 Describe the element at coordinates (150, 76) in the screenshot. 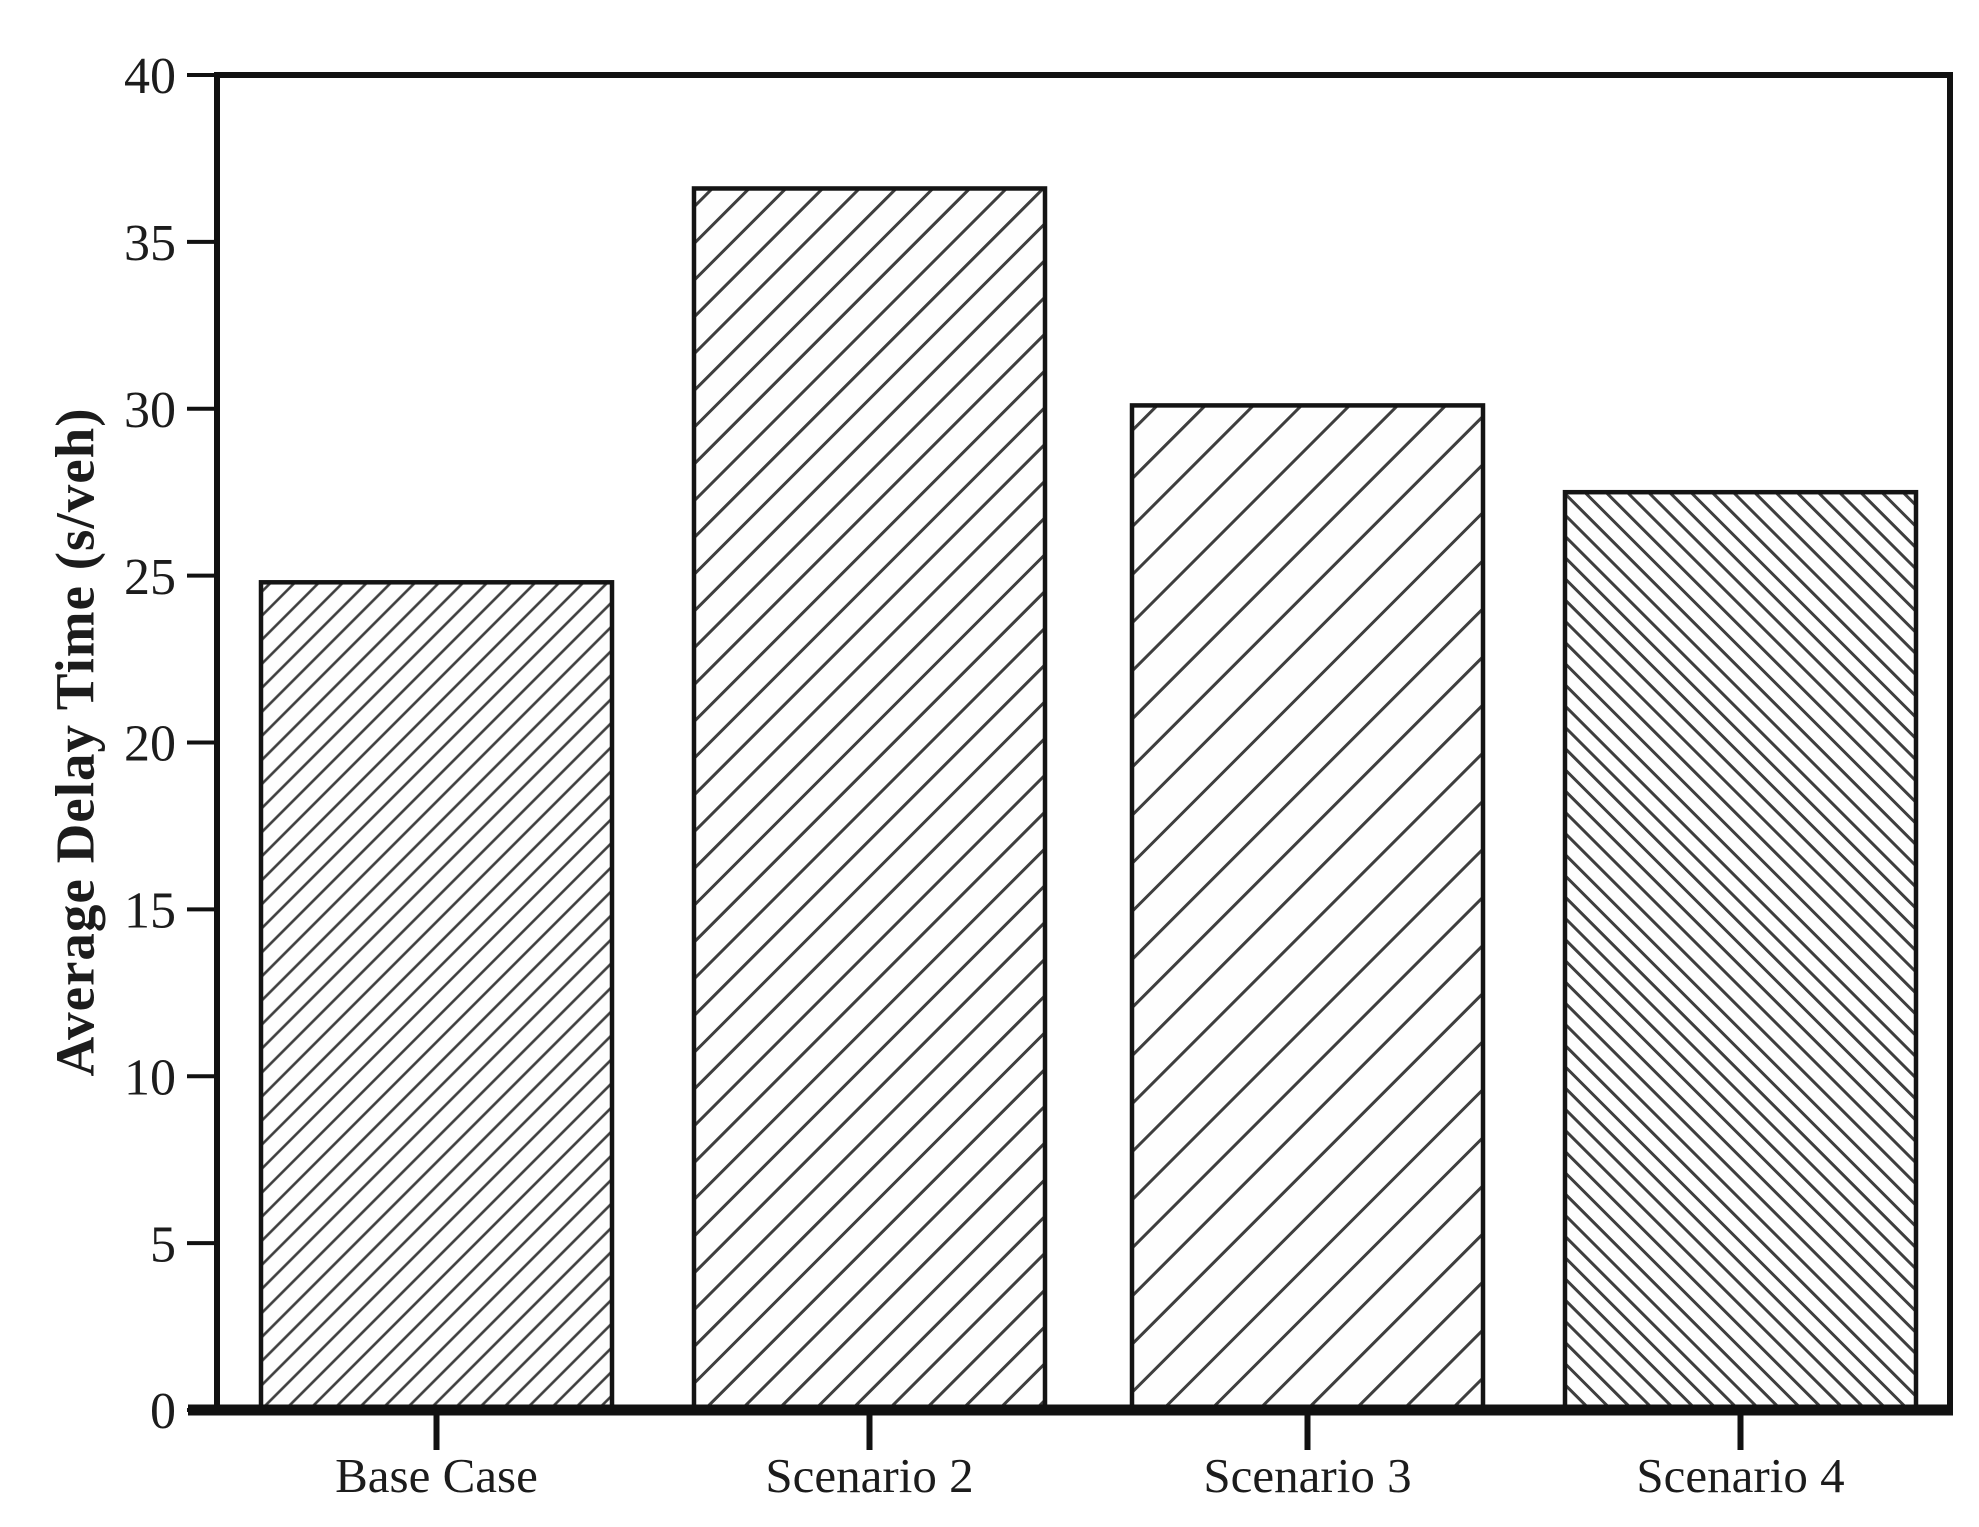

I see `y-tick-label: 40` at that location.